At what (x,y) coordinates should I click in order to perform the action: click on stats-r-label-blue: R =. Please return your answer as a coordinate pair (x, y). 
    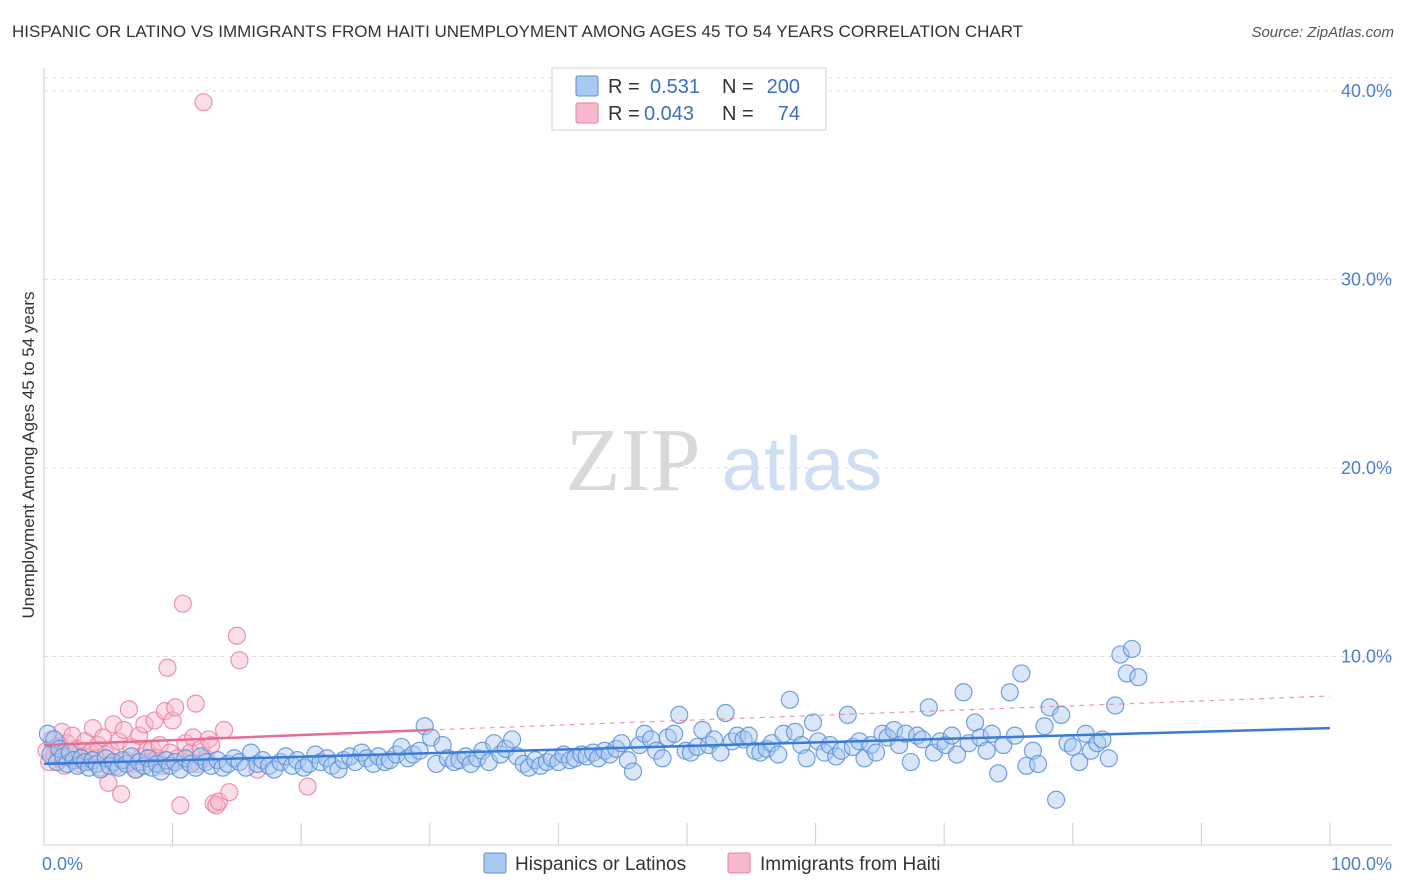
    Looking at the image, I should click on (624, 87).